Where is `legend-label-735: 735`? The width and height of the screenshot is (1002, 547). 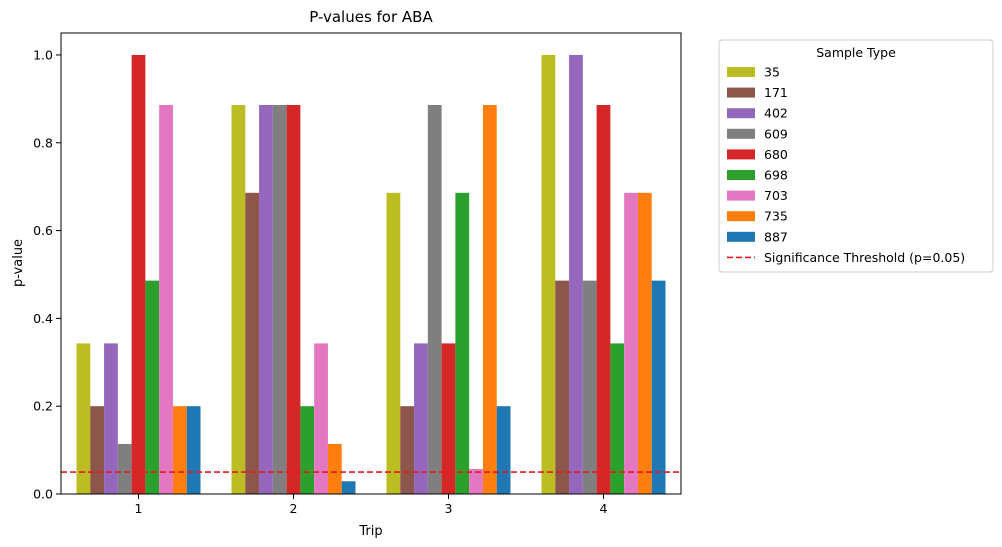 legend-label-735: 735 is located at coordinates (776, 216).